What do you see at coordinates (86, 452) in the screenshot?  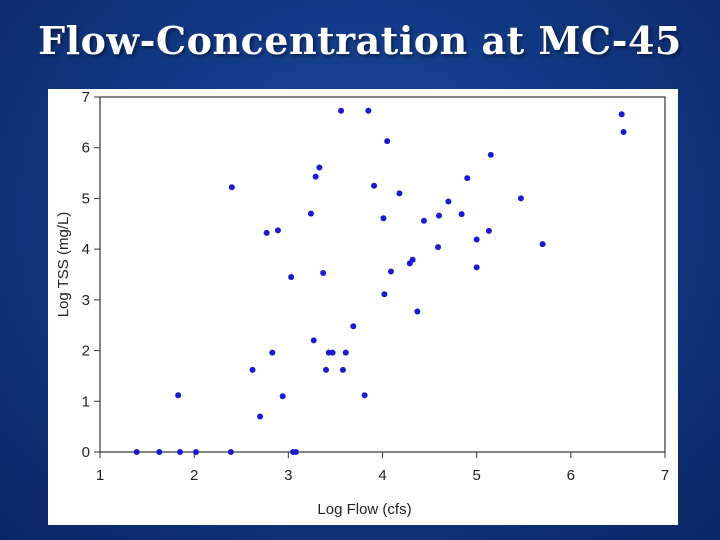 I see `y-tick-label: 0` at bounding box center [86, 452].